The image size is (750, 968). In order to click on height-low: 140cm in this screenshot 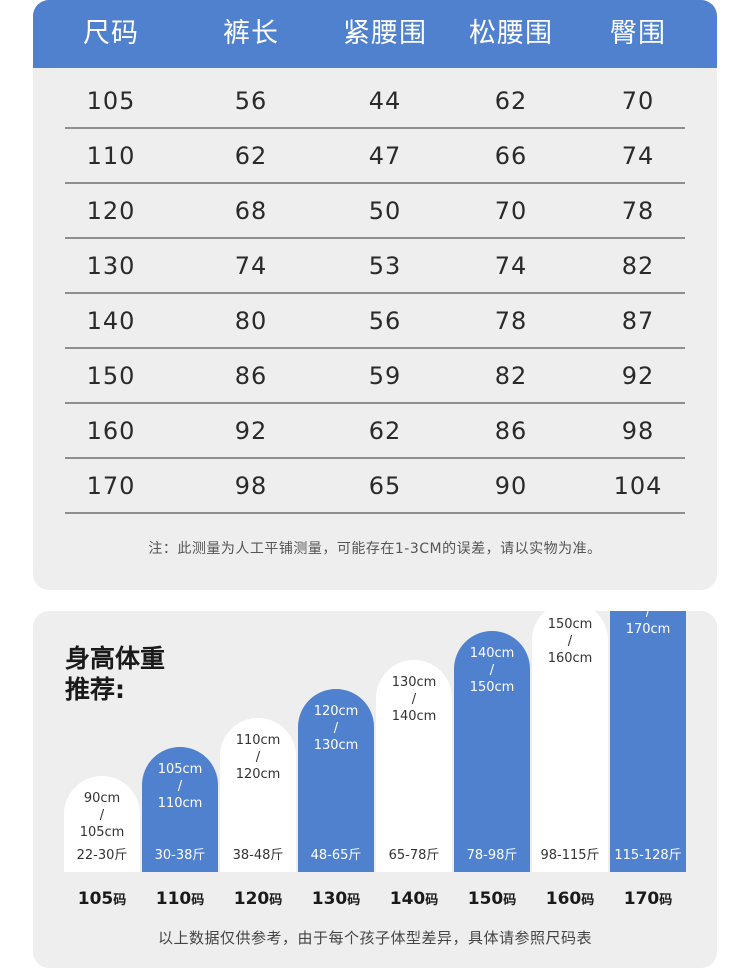, I will do `click(492, 653)`.